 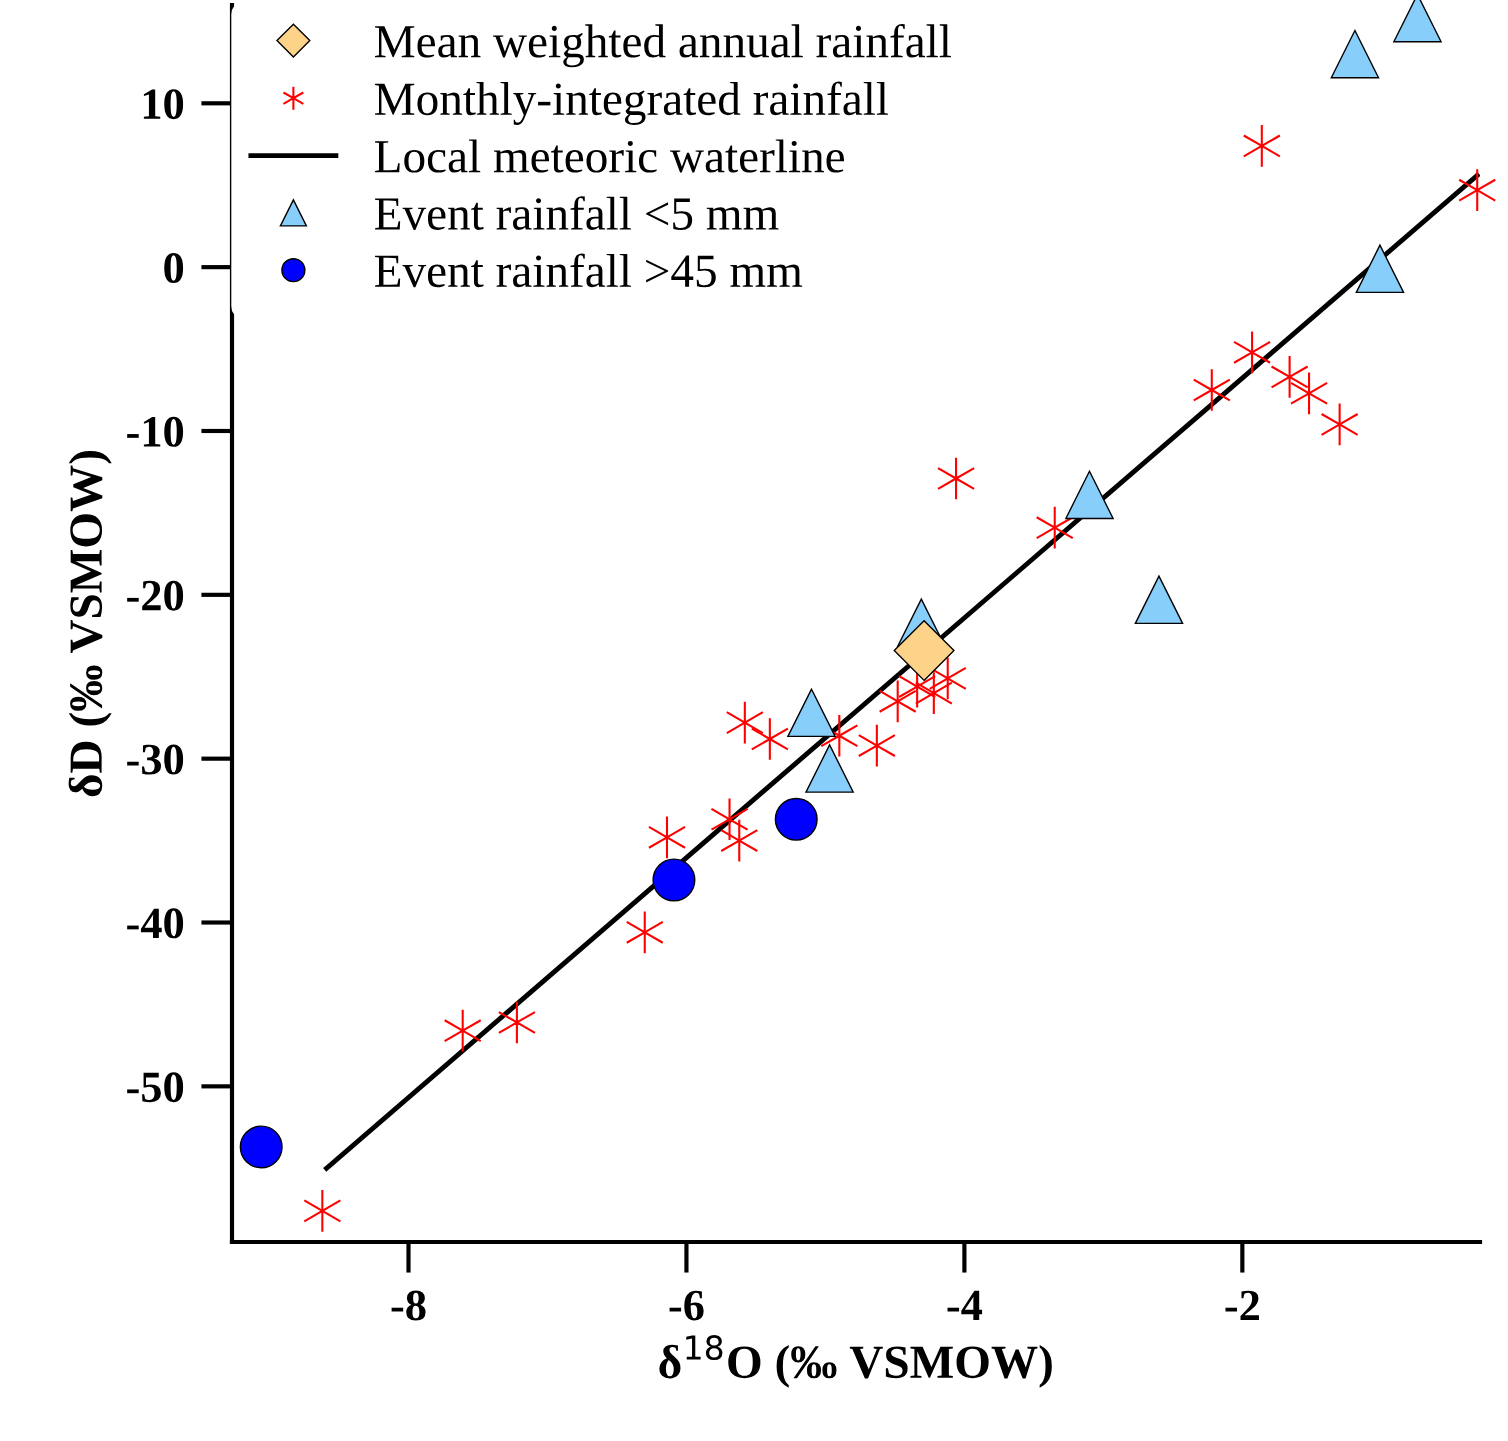 I want to click on y-tick-label: 0, so click(x=174, y=268).